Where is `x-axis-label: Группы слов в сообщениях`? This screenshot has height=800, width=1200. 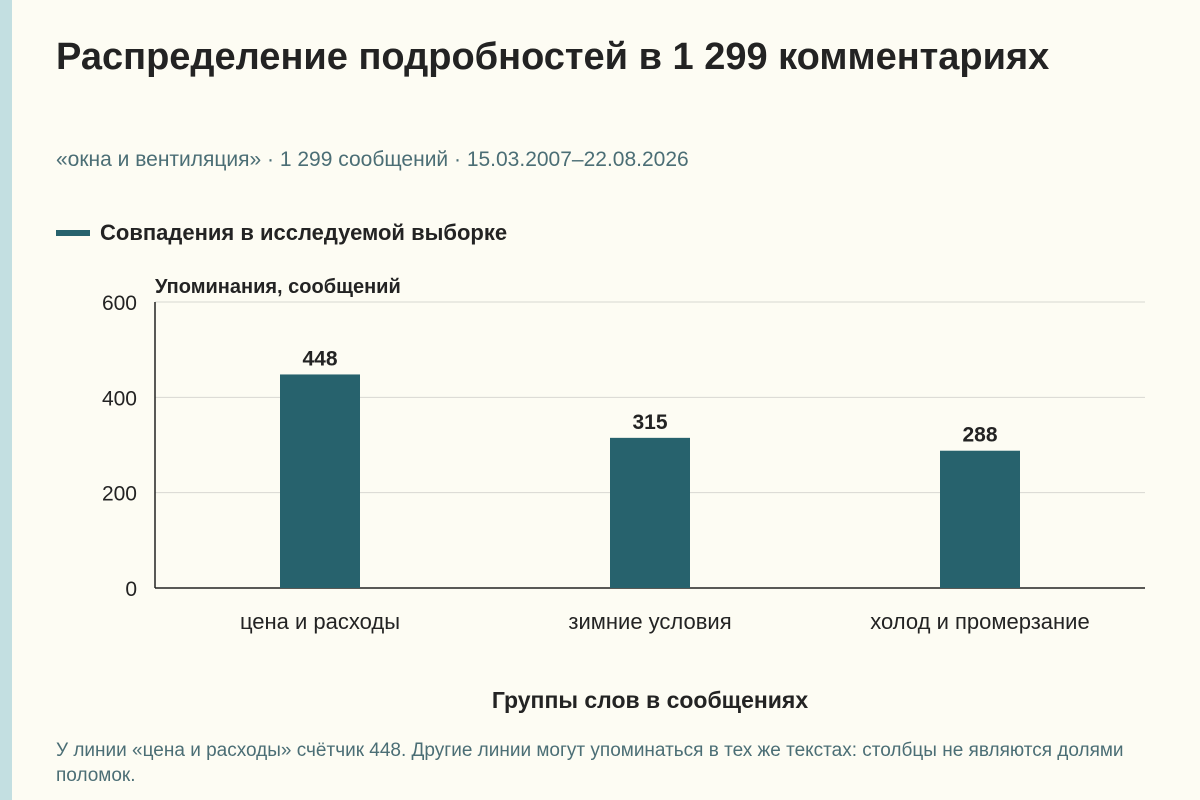 x-axis-label: Группы слов в сообщениях is located at coordinates (650, 700).